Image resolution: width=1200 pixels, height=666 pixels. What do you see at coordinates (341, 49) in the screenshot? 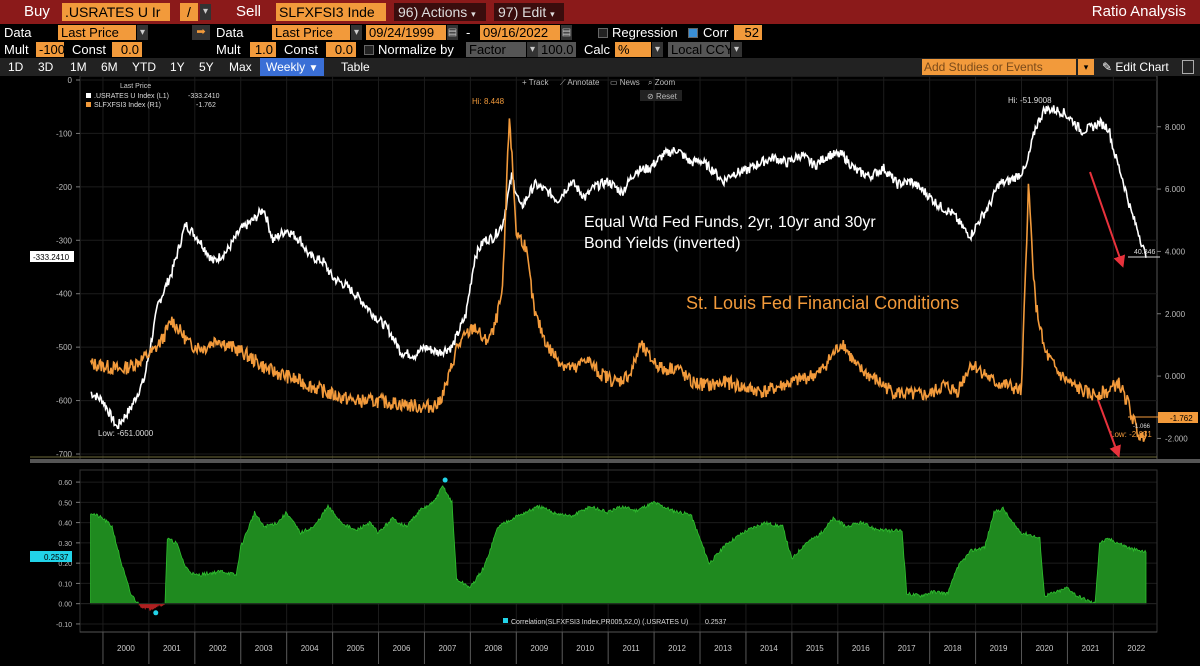
I see `const-field-2: 0.0` at bounding box center [341, 49].